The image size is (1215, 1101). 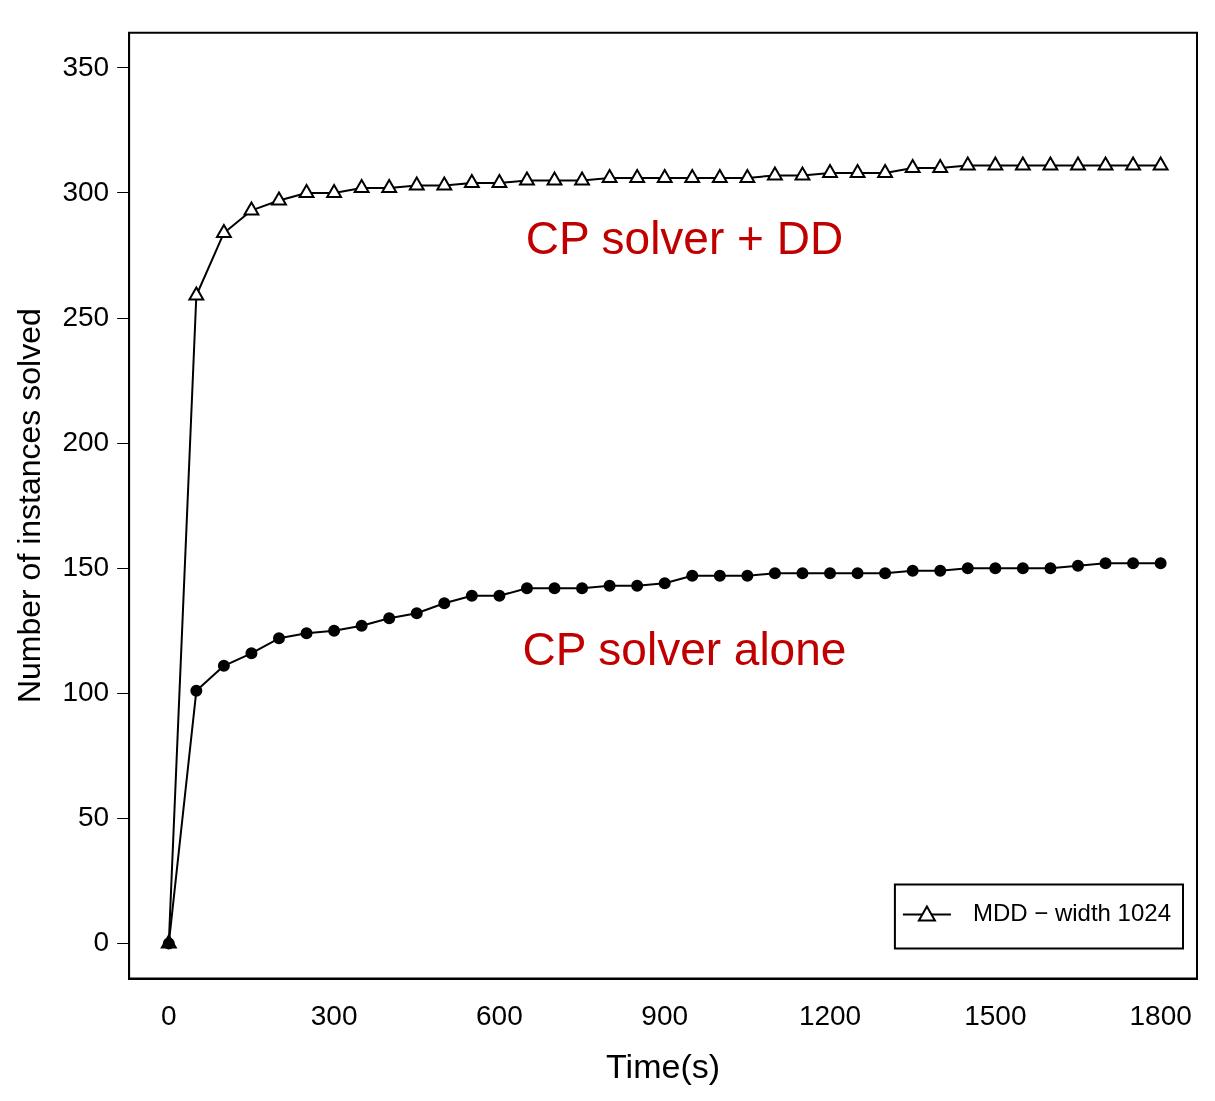 I want to click on y-tick-label: 50, so click(x=93, y=817).